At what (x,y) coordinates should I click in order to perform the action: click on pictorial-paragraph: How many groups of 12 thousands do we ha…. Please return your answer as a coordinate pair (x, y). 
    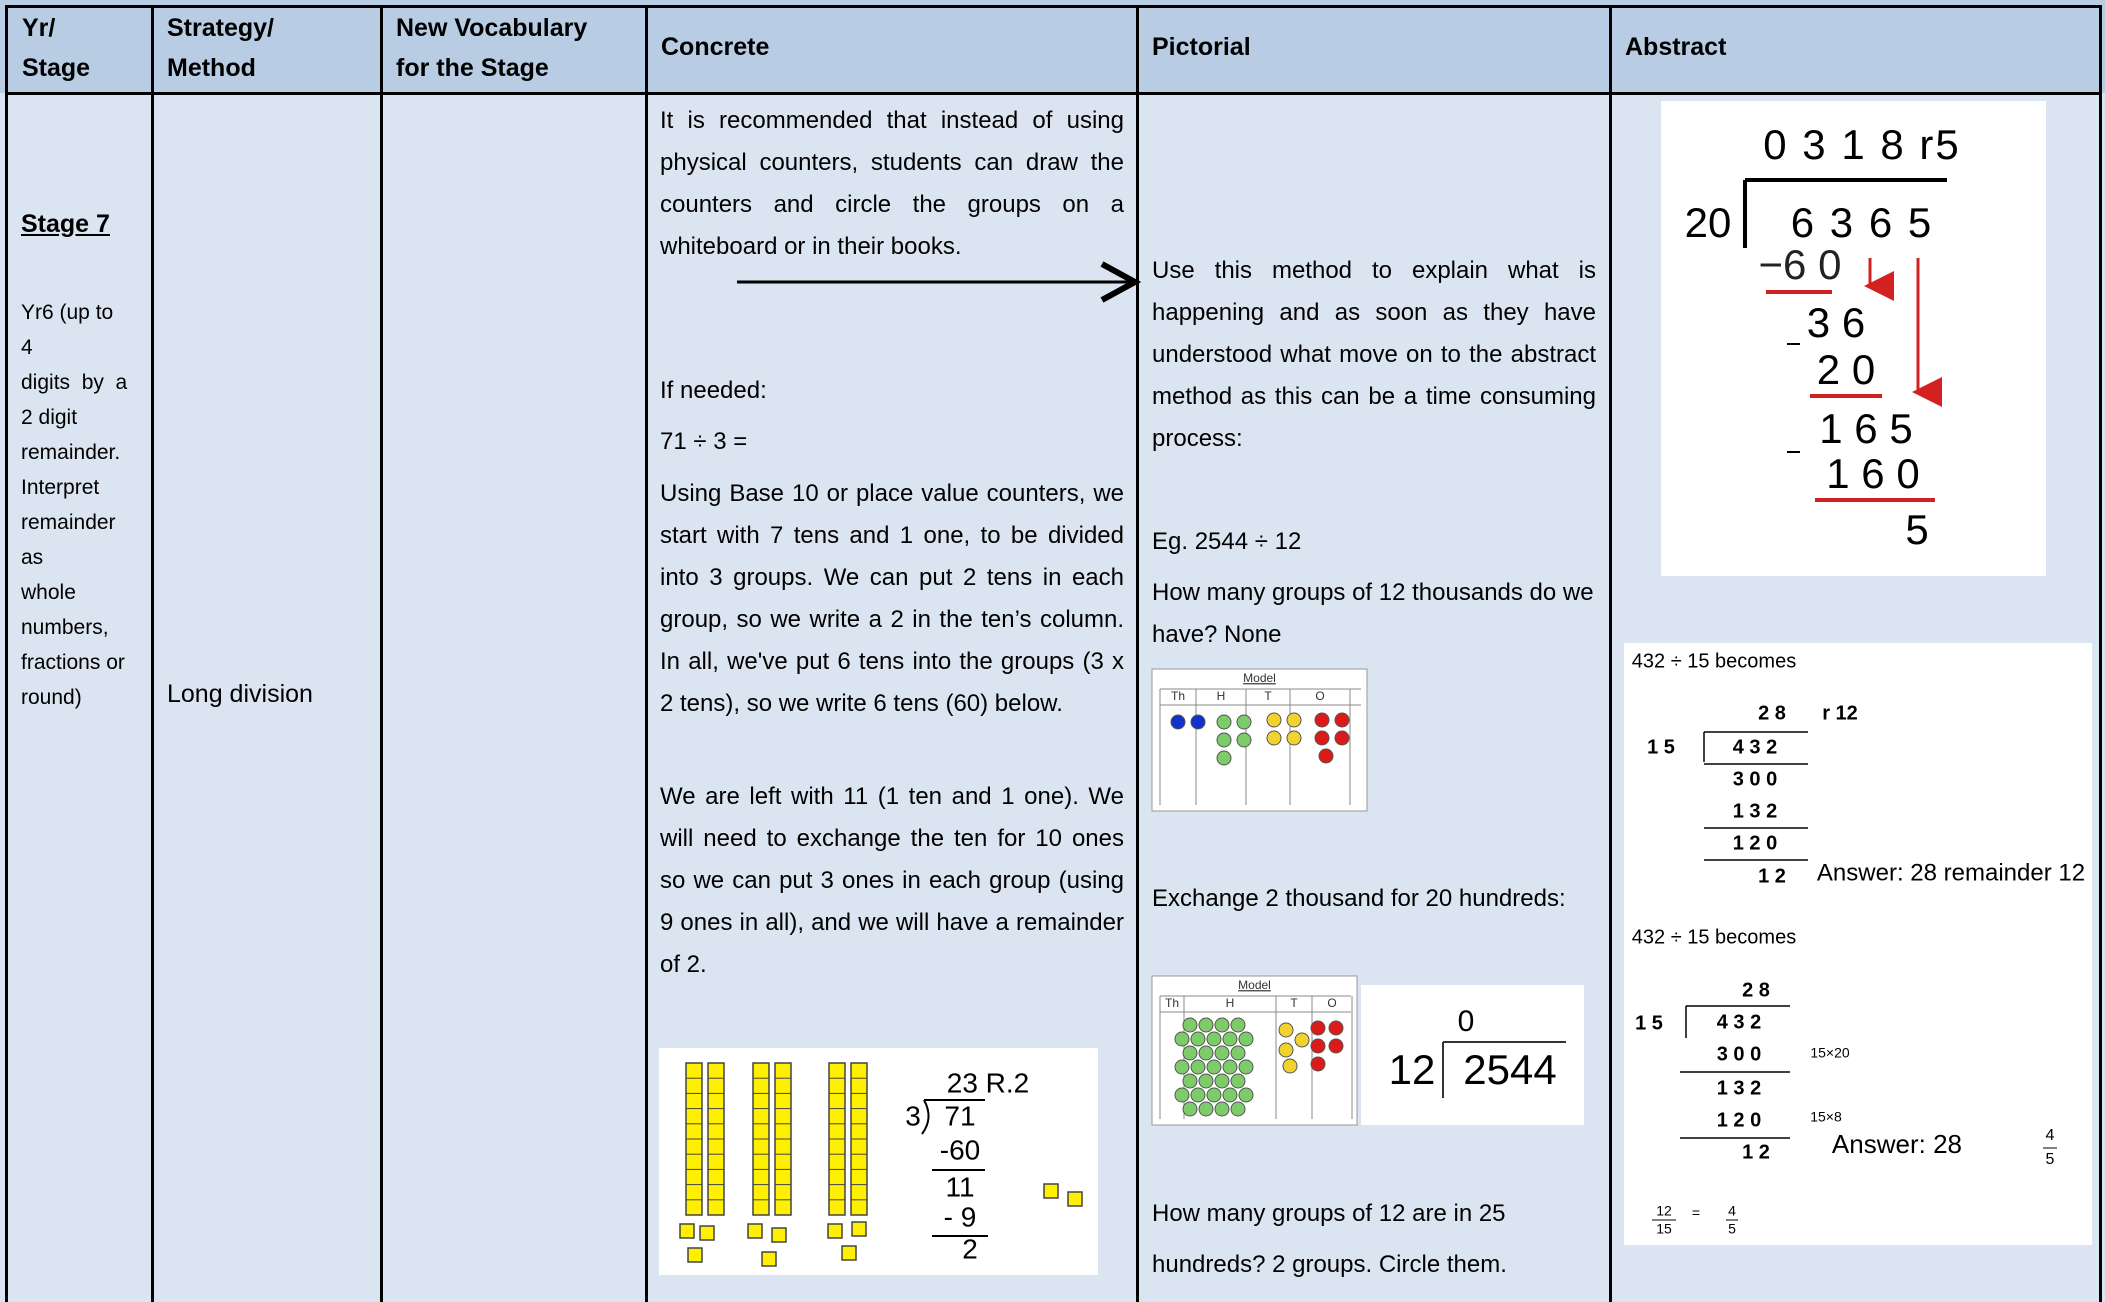
    Looking at the image, I should click on (1373, 613).